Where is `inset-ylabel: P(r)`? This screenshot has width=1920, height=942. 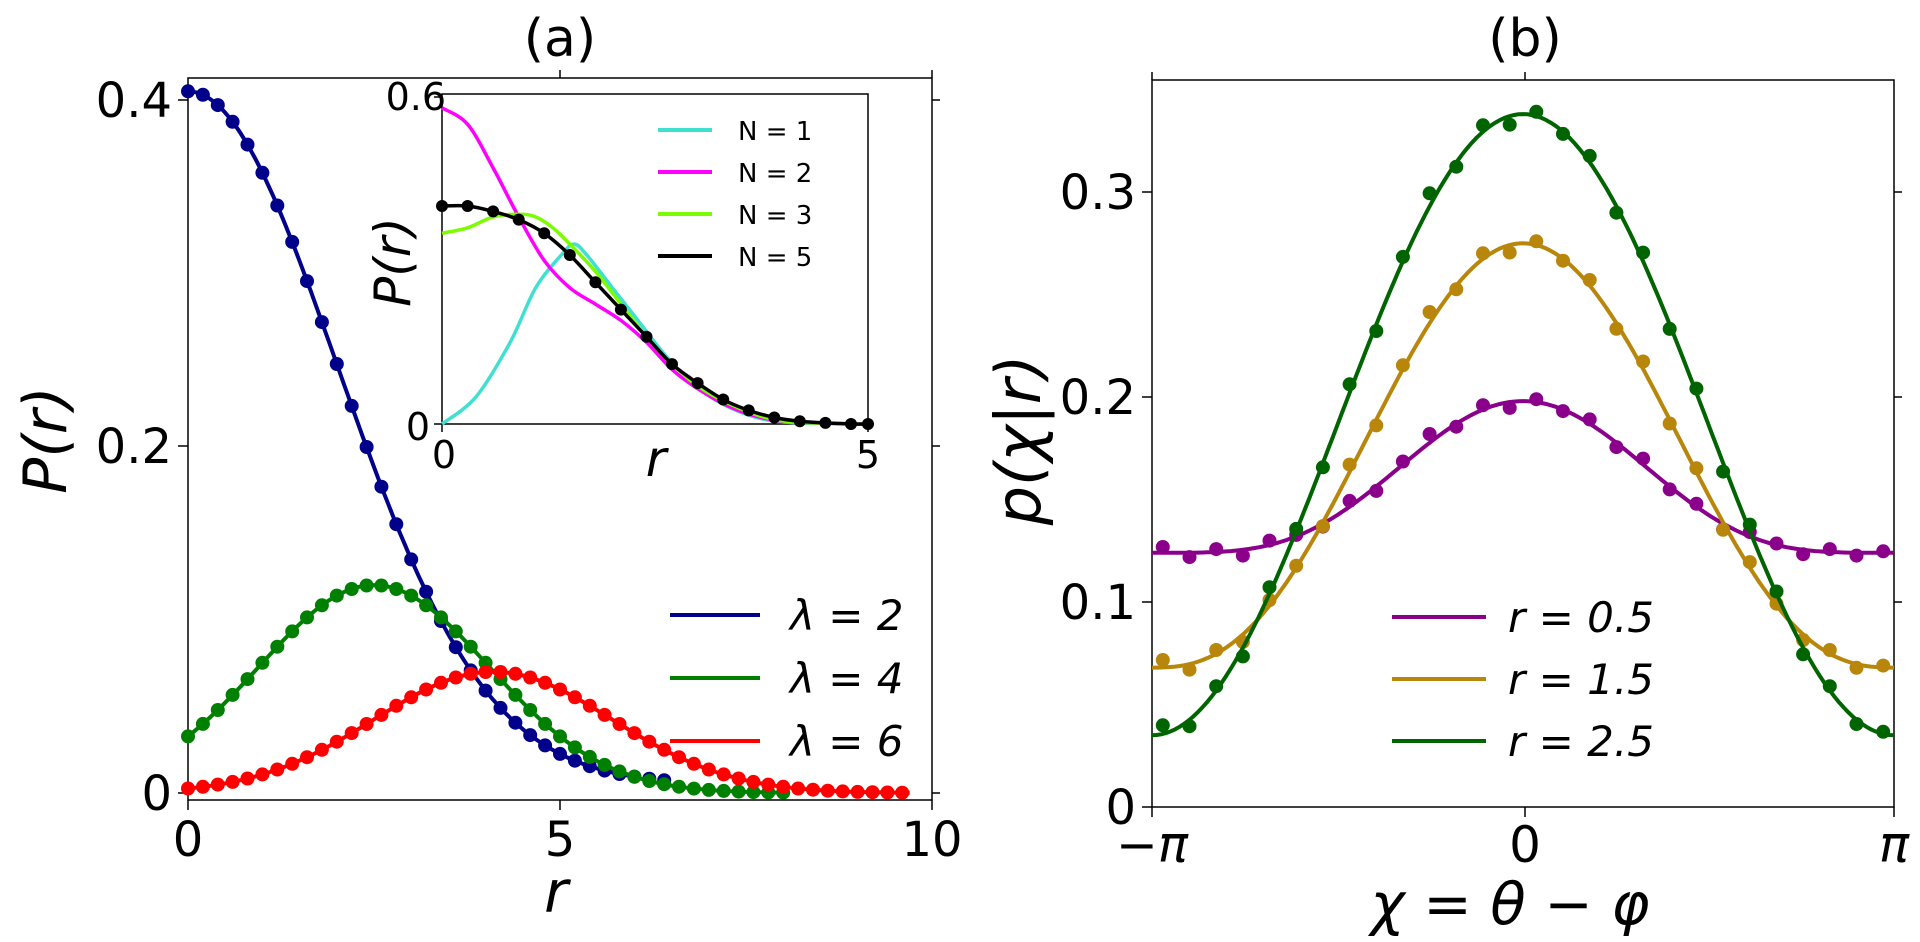 inset-ylabel: P(r) is located at coordinates (393, 262).